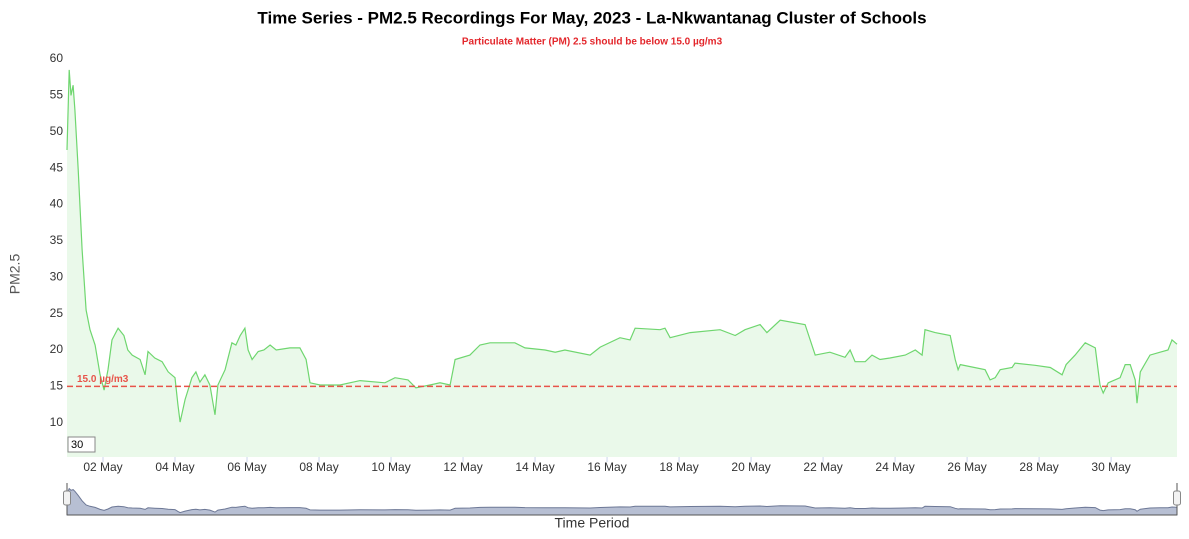 The image size is (1189, 539). What do you see at coordinates (57, 240) in the screenshot?
I see `y-tick-label: 35` at bounding box center [57, 240].